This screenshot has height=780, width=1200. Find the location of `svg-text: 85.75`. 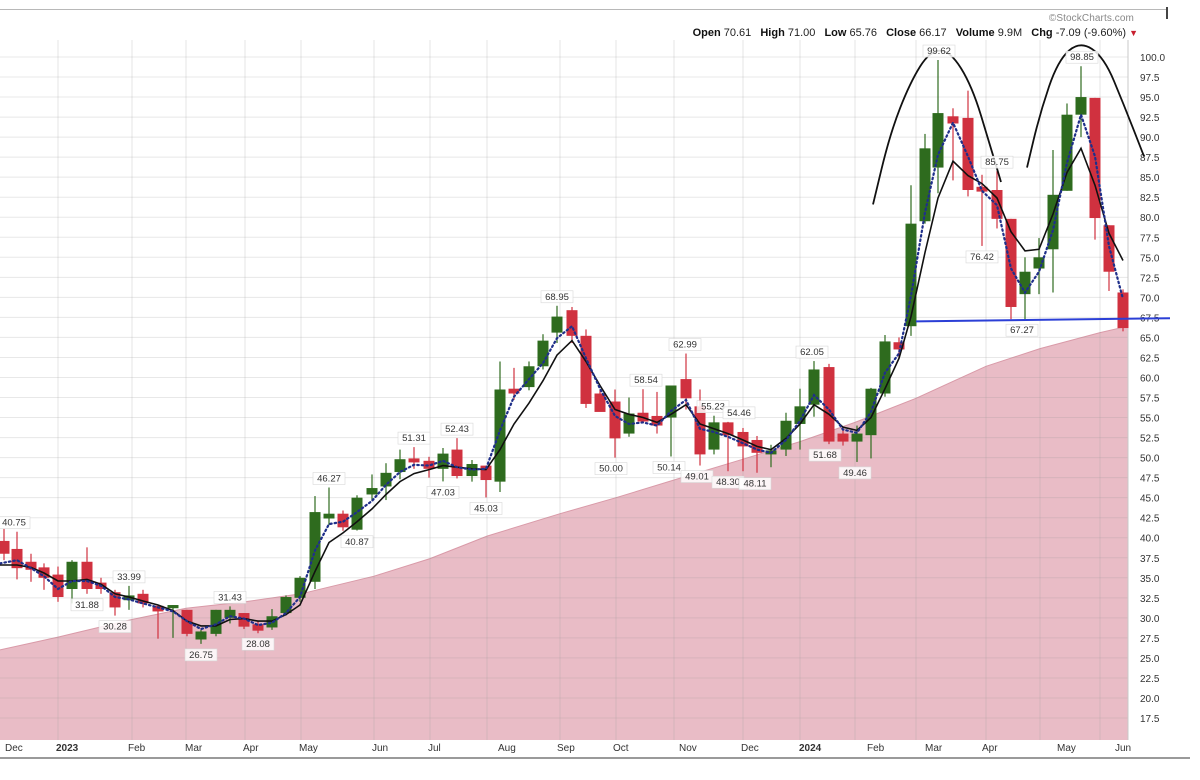

svg-text: 85.75 is located at coordinates (997, 162).